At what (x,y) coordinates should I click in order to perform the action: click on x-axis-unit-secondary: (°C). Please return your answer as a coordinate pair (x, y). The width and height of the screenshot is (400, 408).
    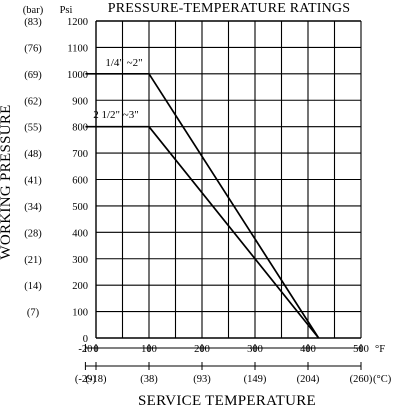
    Looking at the image, I should click on (382, 379).